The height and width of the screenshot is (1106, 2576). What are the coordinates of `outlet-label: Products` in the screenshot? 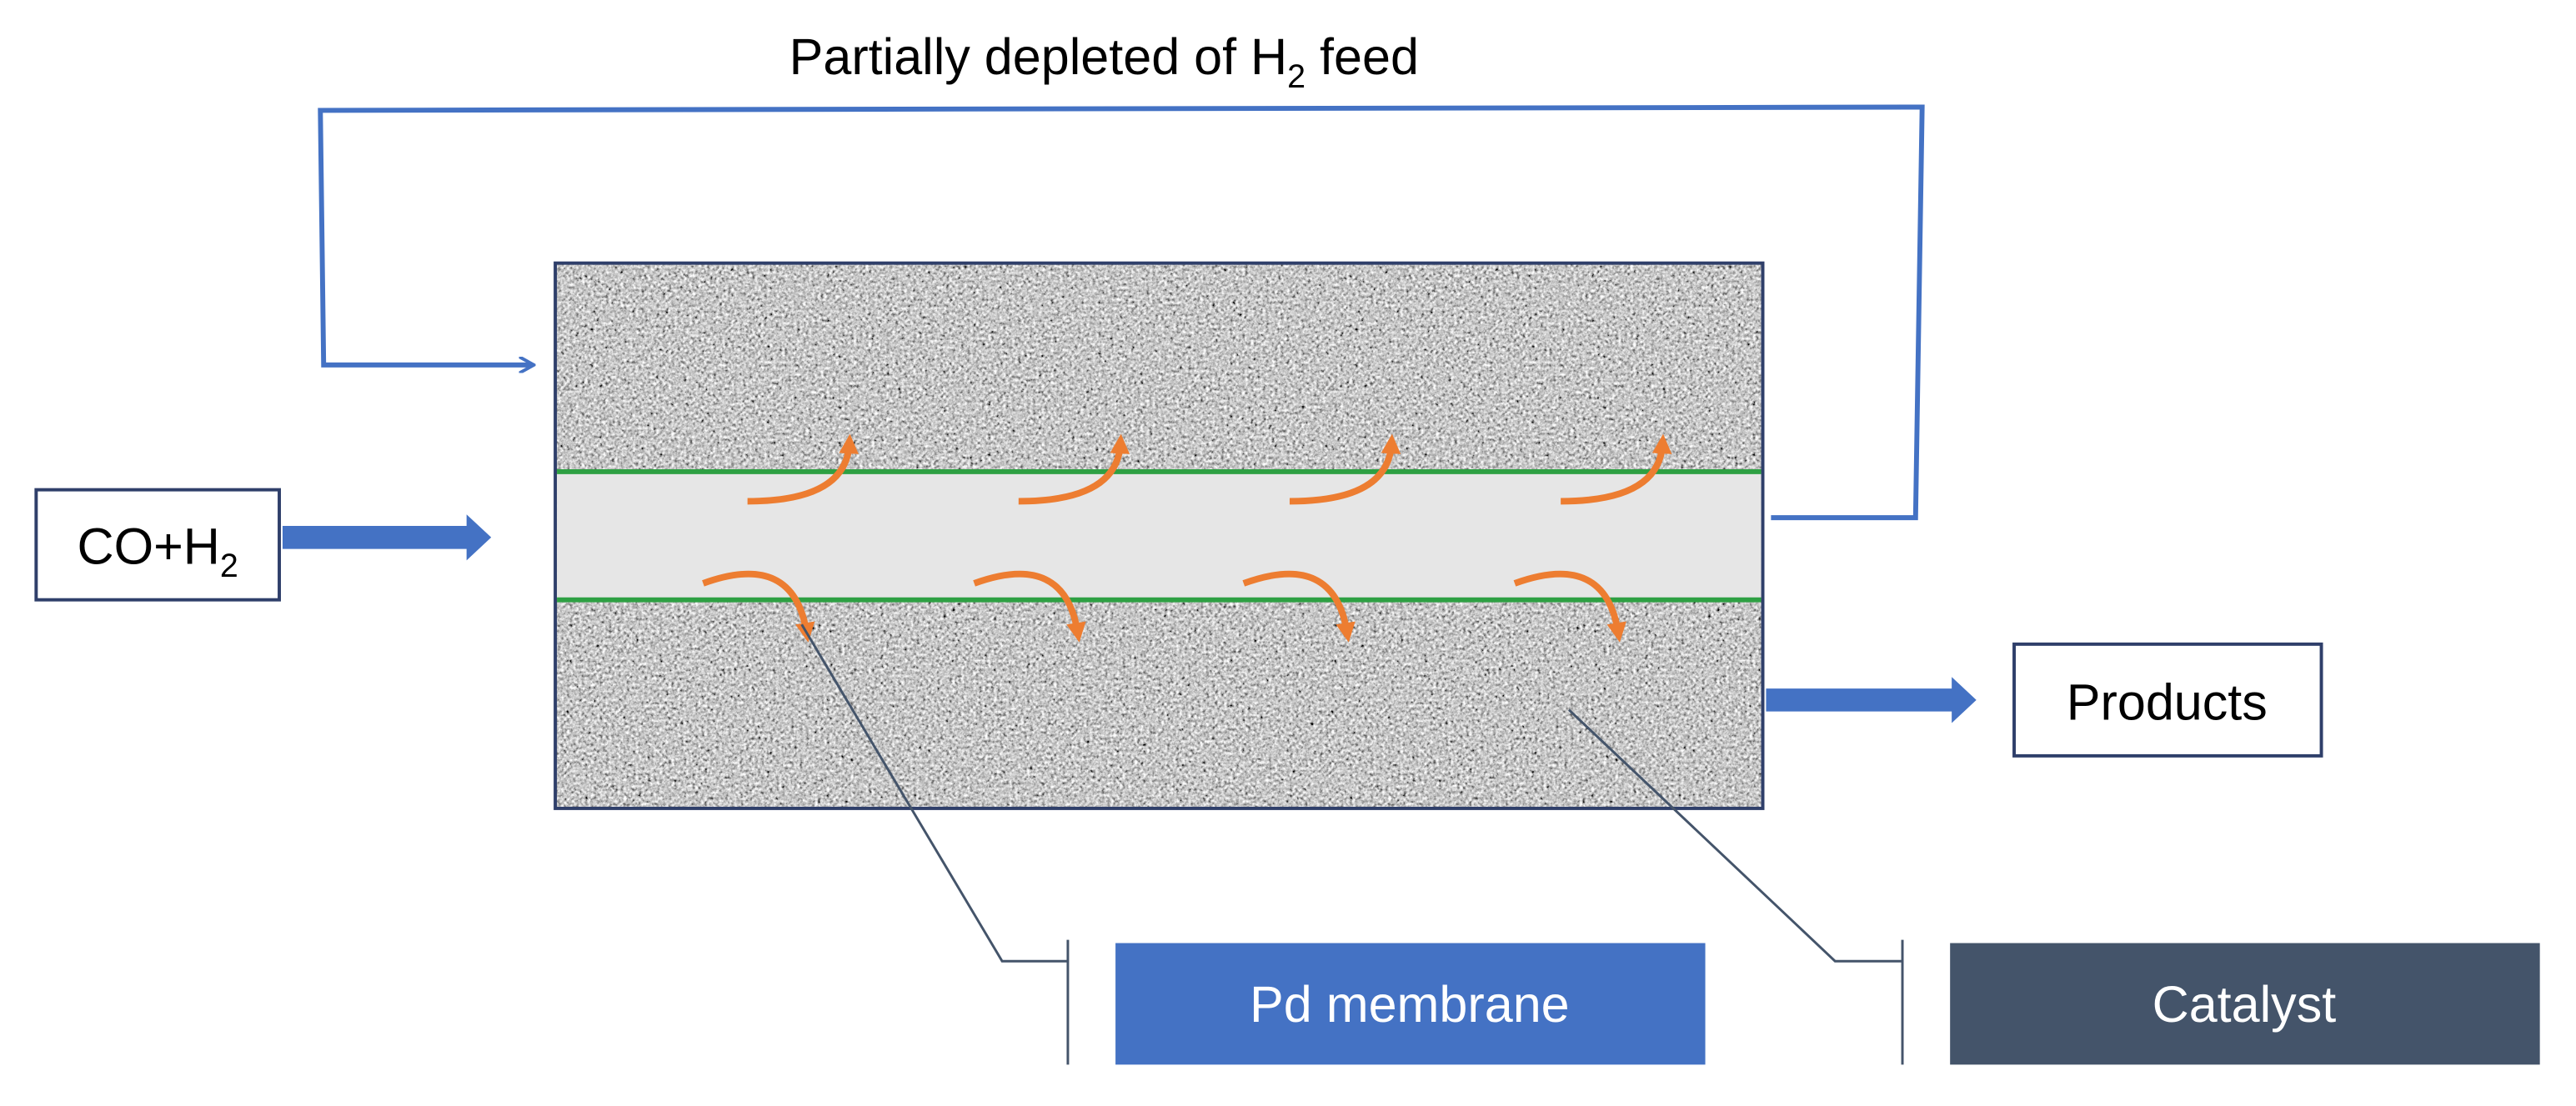 It's located at (2167, 702).